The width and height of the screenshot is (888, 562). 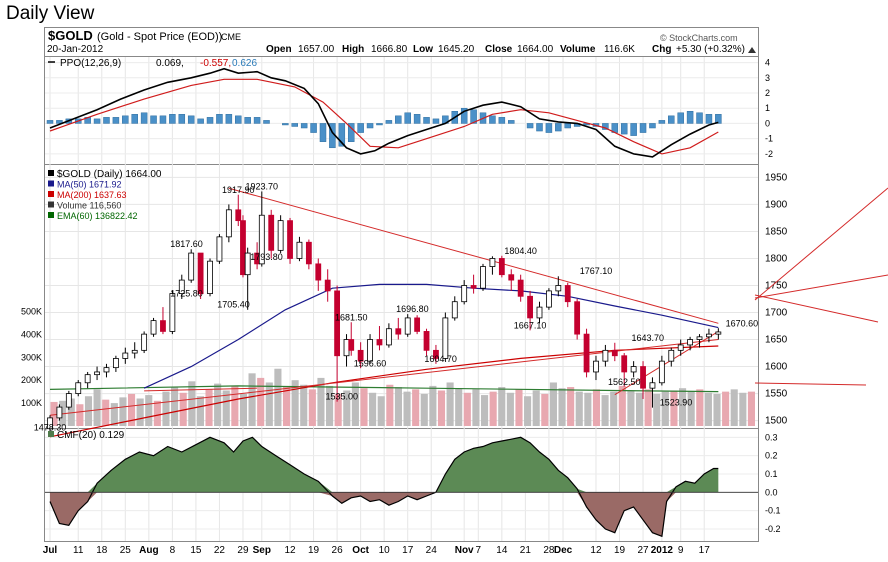 I want to click on cmf-y-tick-label: 0.0, so click(x=771, y=492).